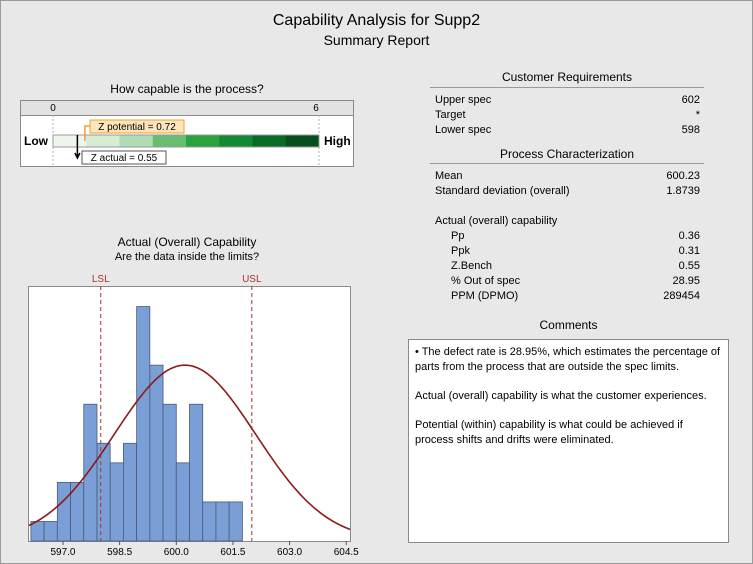 The width and height of the screenshot is (753, 564). I want to click on cr-row-value: 598, so click(690, 130).